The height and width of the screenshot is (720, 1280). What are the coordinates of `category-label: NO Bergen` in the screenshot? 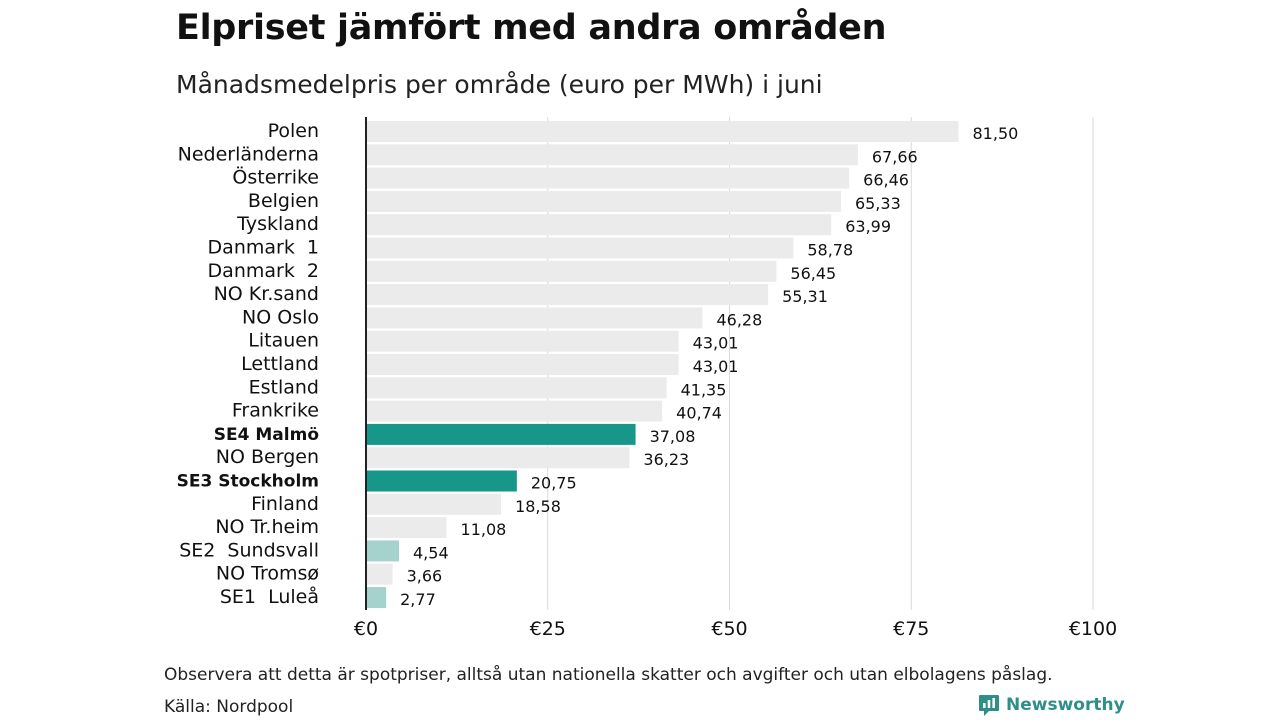 It's located at (267, 457).